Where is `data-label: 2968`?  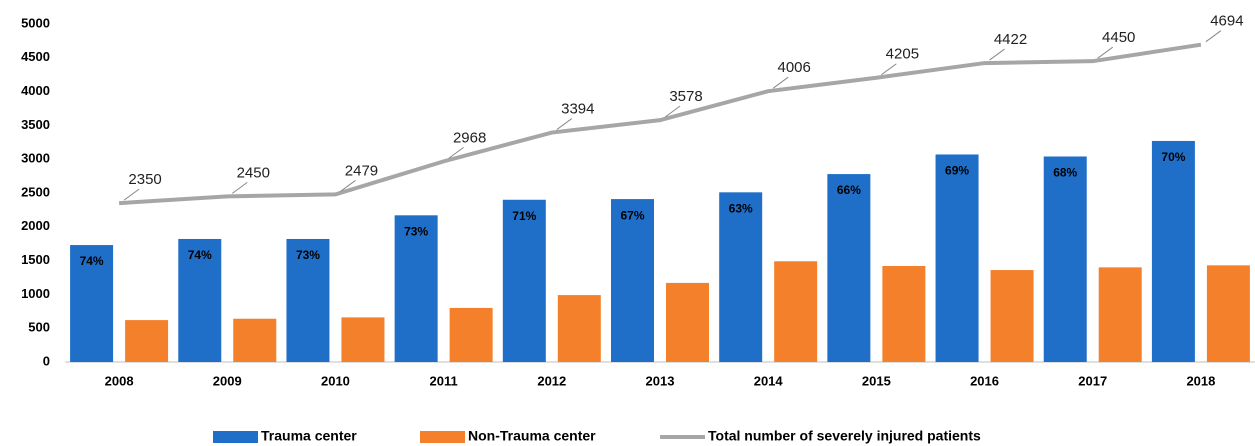 data-label: 2968 is located at coordinates (469, 137).